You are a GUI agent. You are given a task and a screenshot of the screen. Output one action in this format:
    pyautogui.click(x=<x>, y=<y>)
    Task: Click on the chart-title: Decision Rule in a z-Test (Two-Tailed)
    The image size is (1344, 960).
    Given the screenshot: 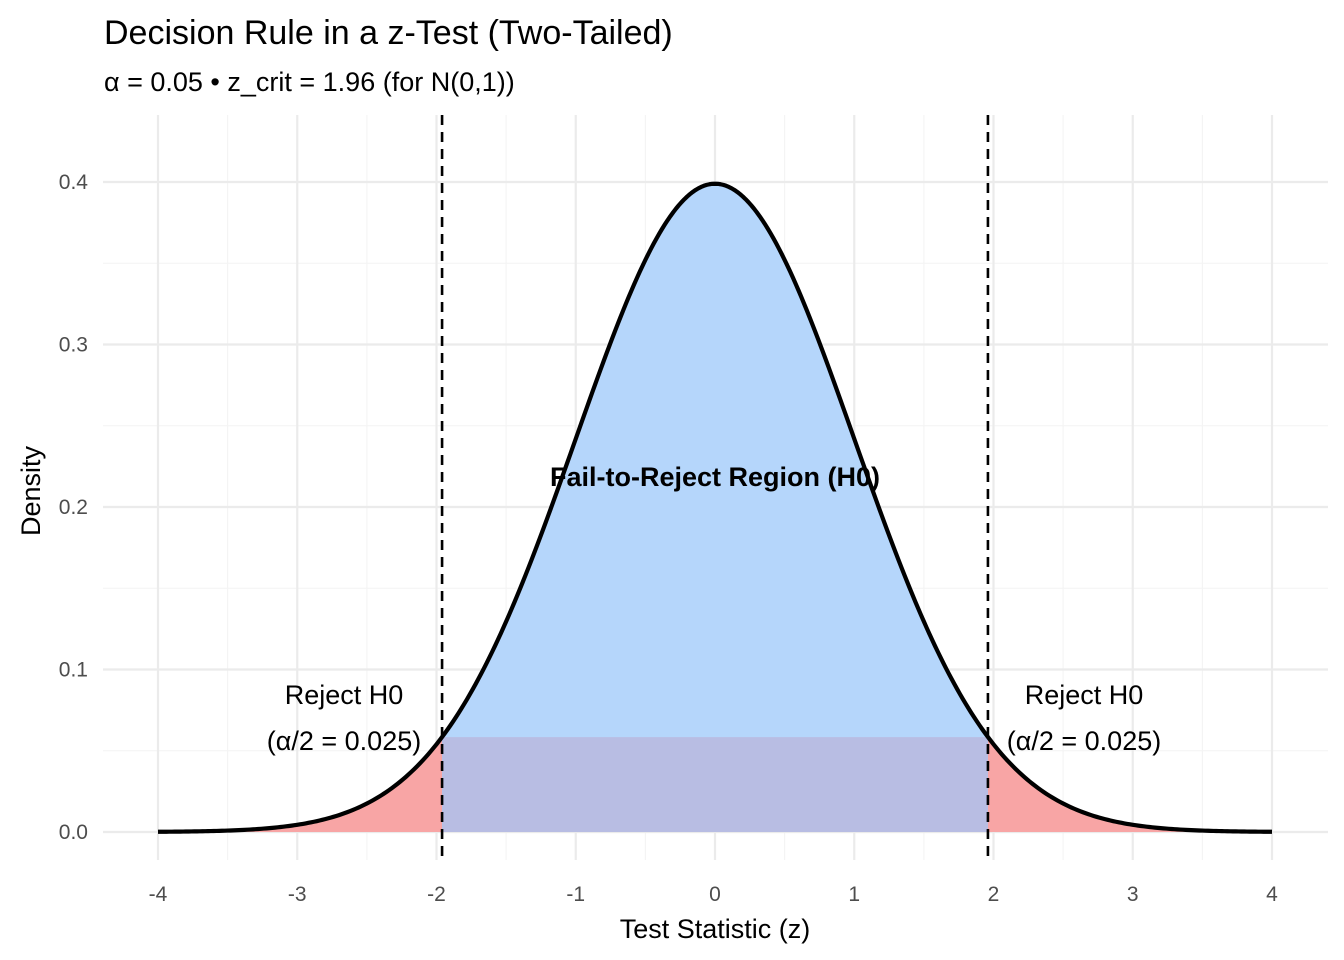 What is the action you would take?
    pyautogui.click(x=388, y=33)
    